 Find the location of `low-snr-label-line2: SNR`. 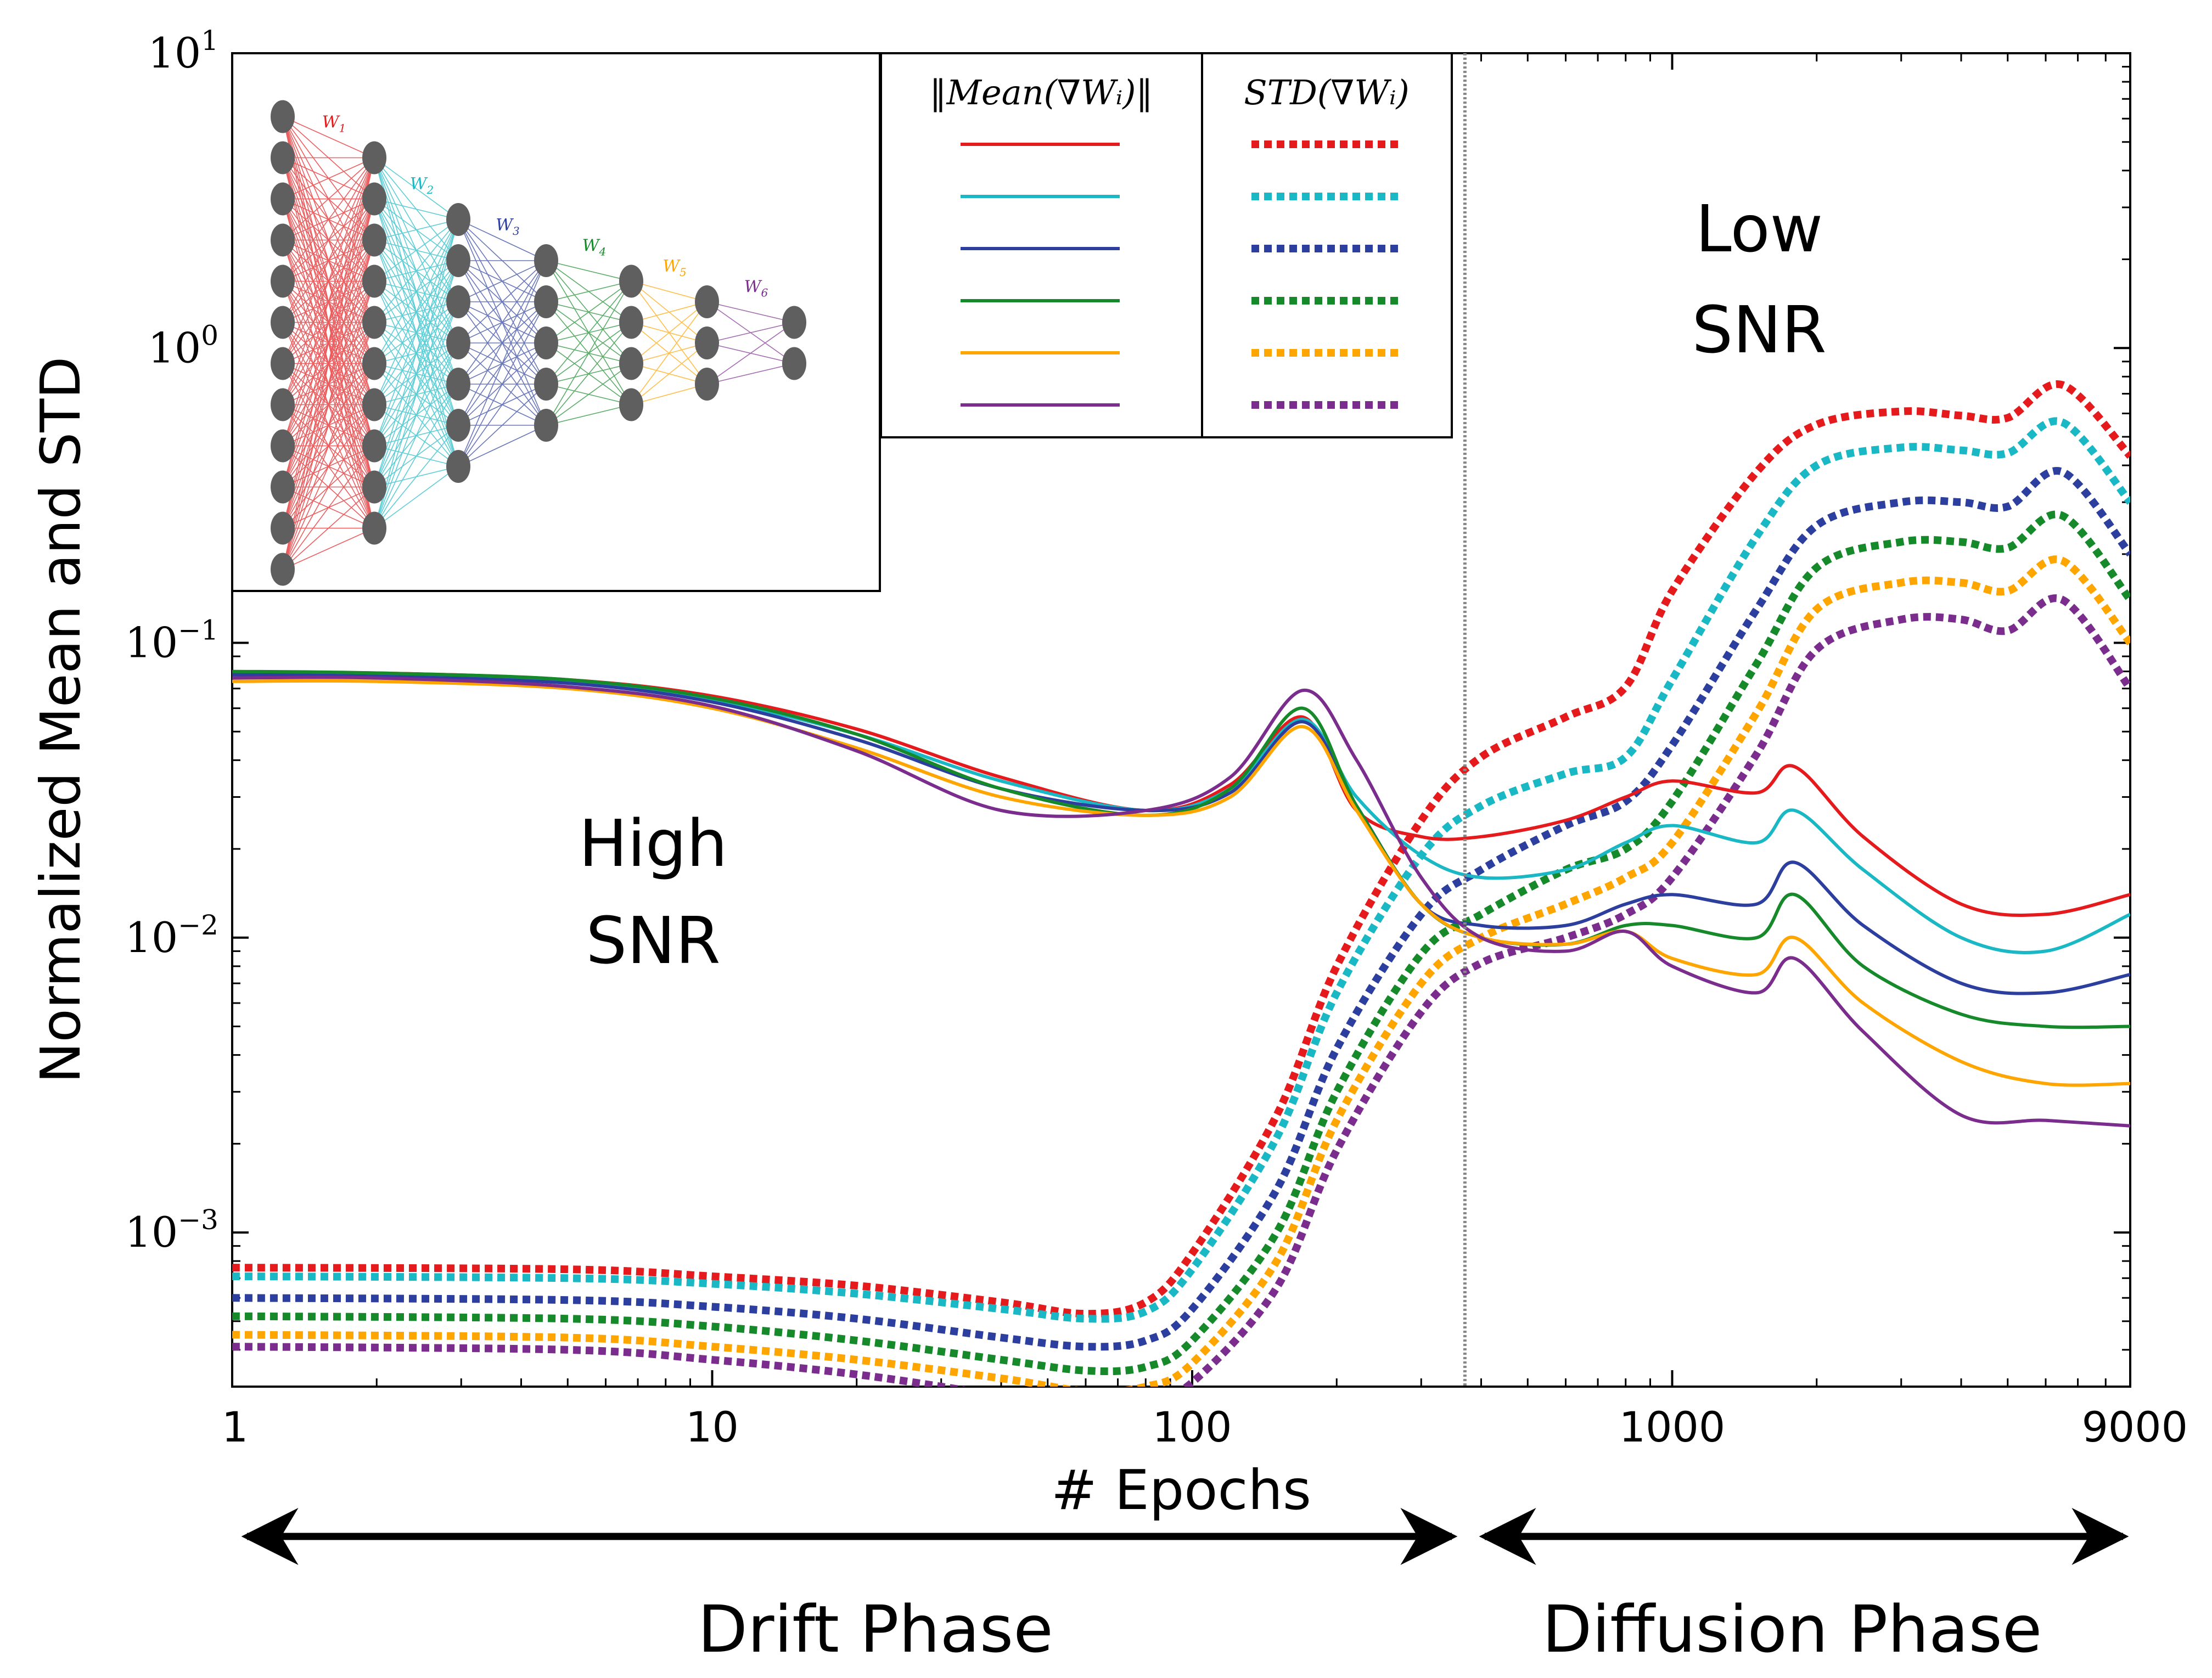

low-snr-label-line2: SNR is located at coordinates (1759, 330).